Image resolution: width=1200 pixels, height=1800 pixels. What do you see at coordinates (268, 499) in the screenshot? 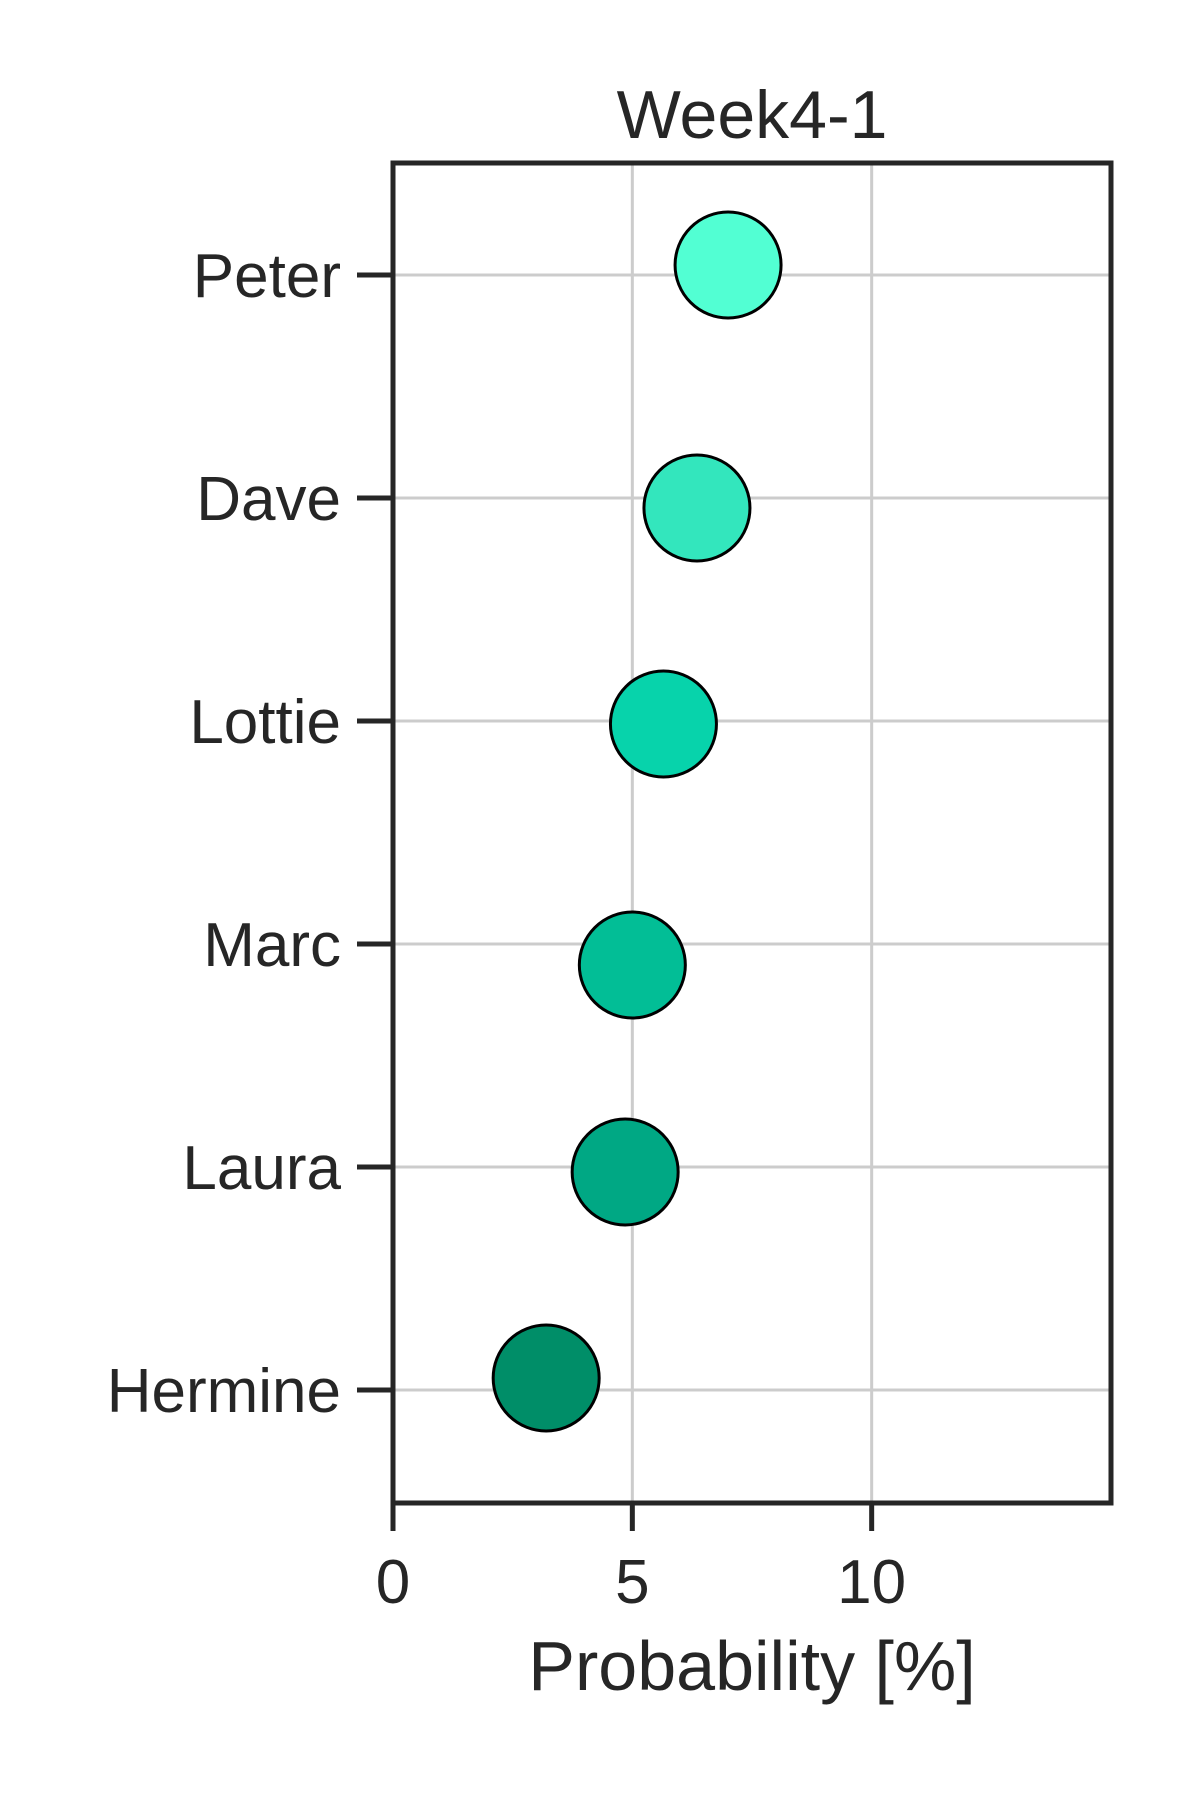
I see `y-tick-label-dave: Dave` at bounding box center [268, 499].